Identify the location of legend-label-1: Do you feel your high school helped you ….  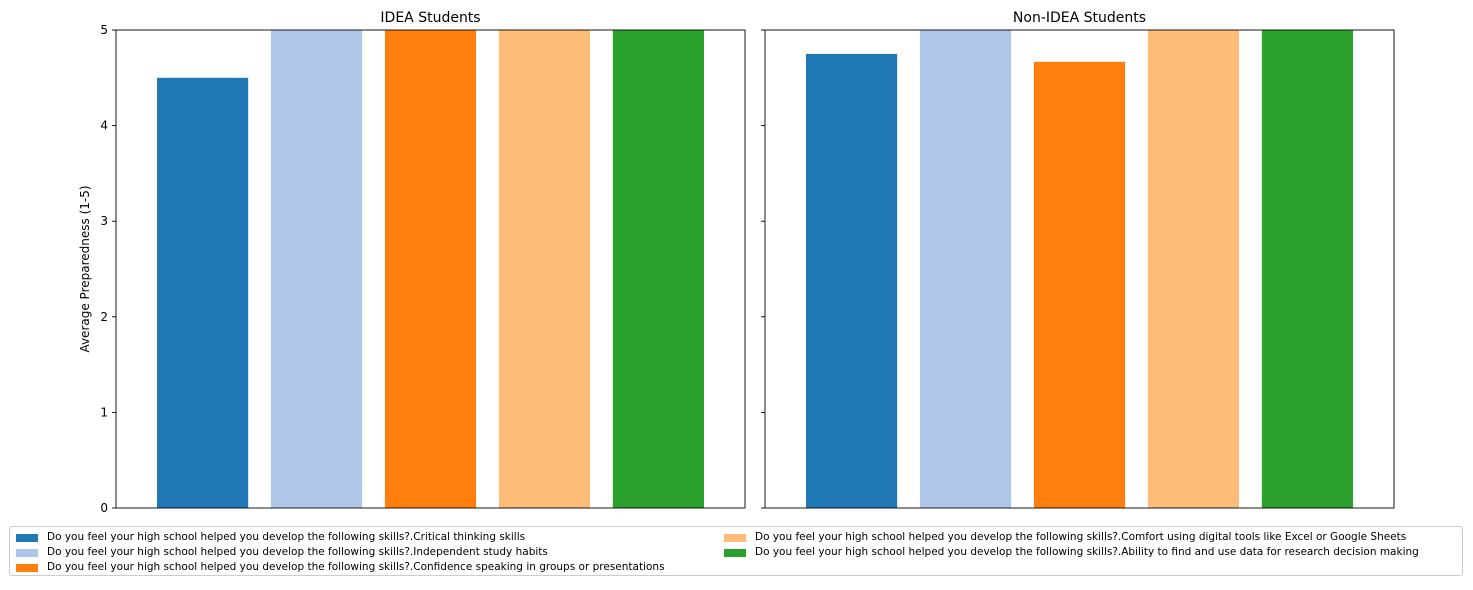
(297, 552).